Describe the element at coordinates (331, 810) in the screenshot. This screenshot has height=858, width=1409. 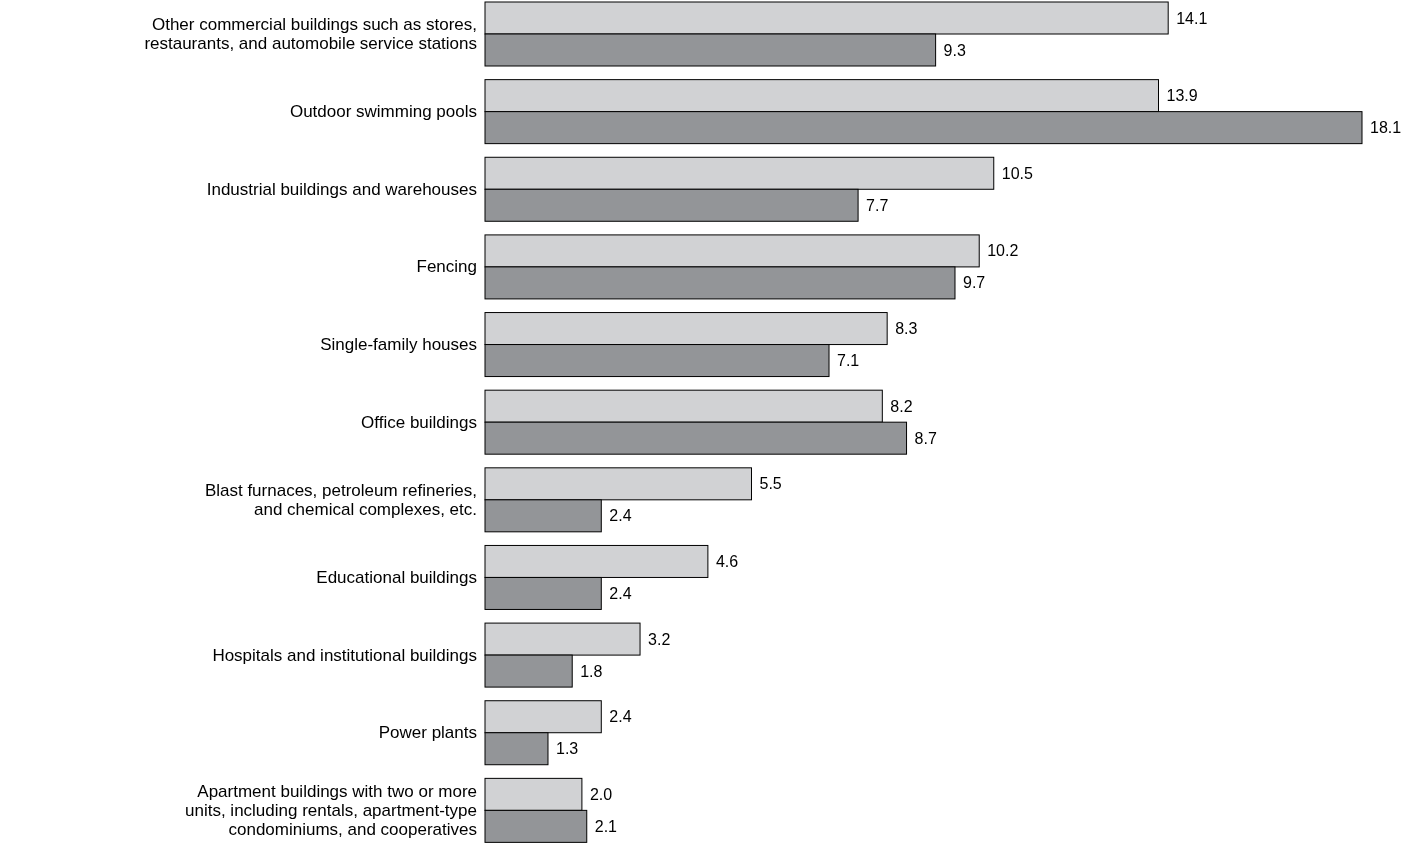
I see `y-tick-label: Apartment buildings with two or more units, including rentals, apartment-type condominiums, and cooperatives` at that location.